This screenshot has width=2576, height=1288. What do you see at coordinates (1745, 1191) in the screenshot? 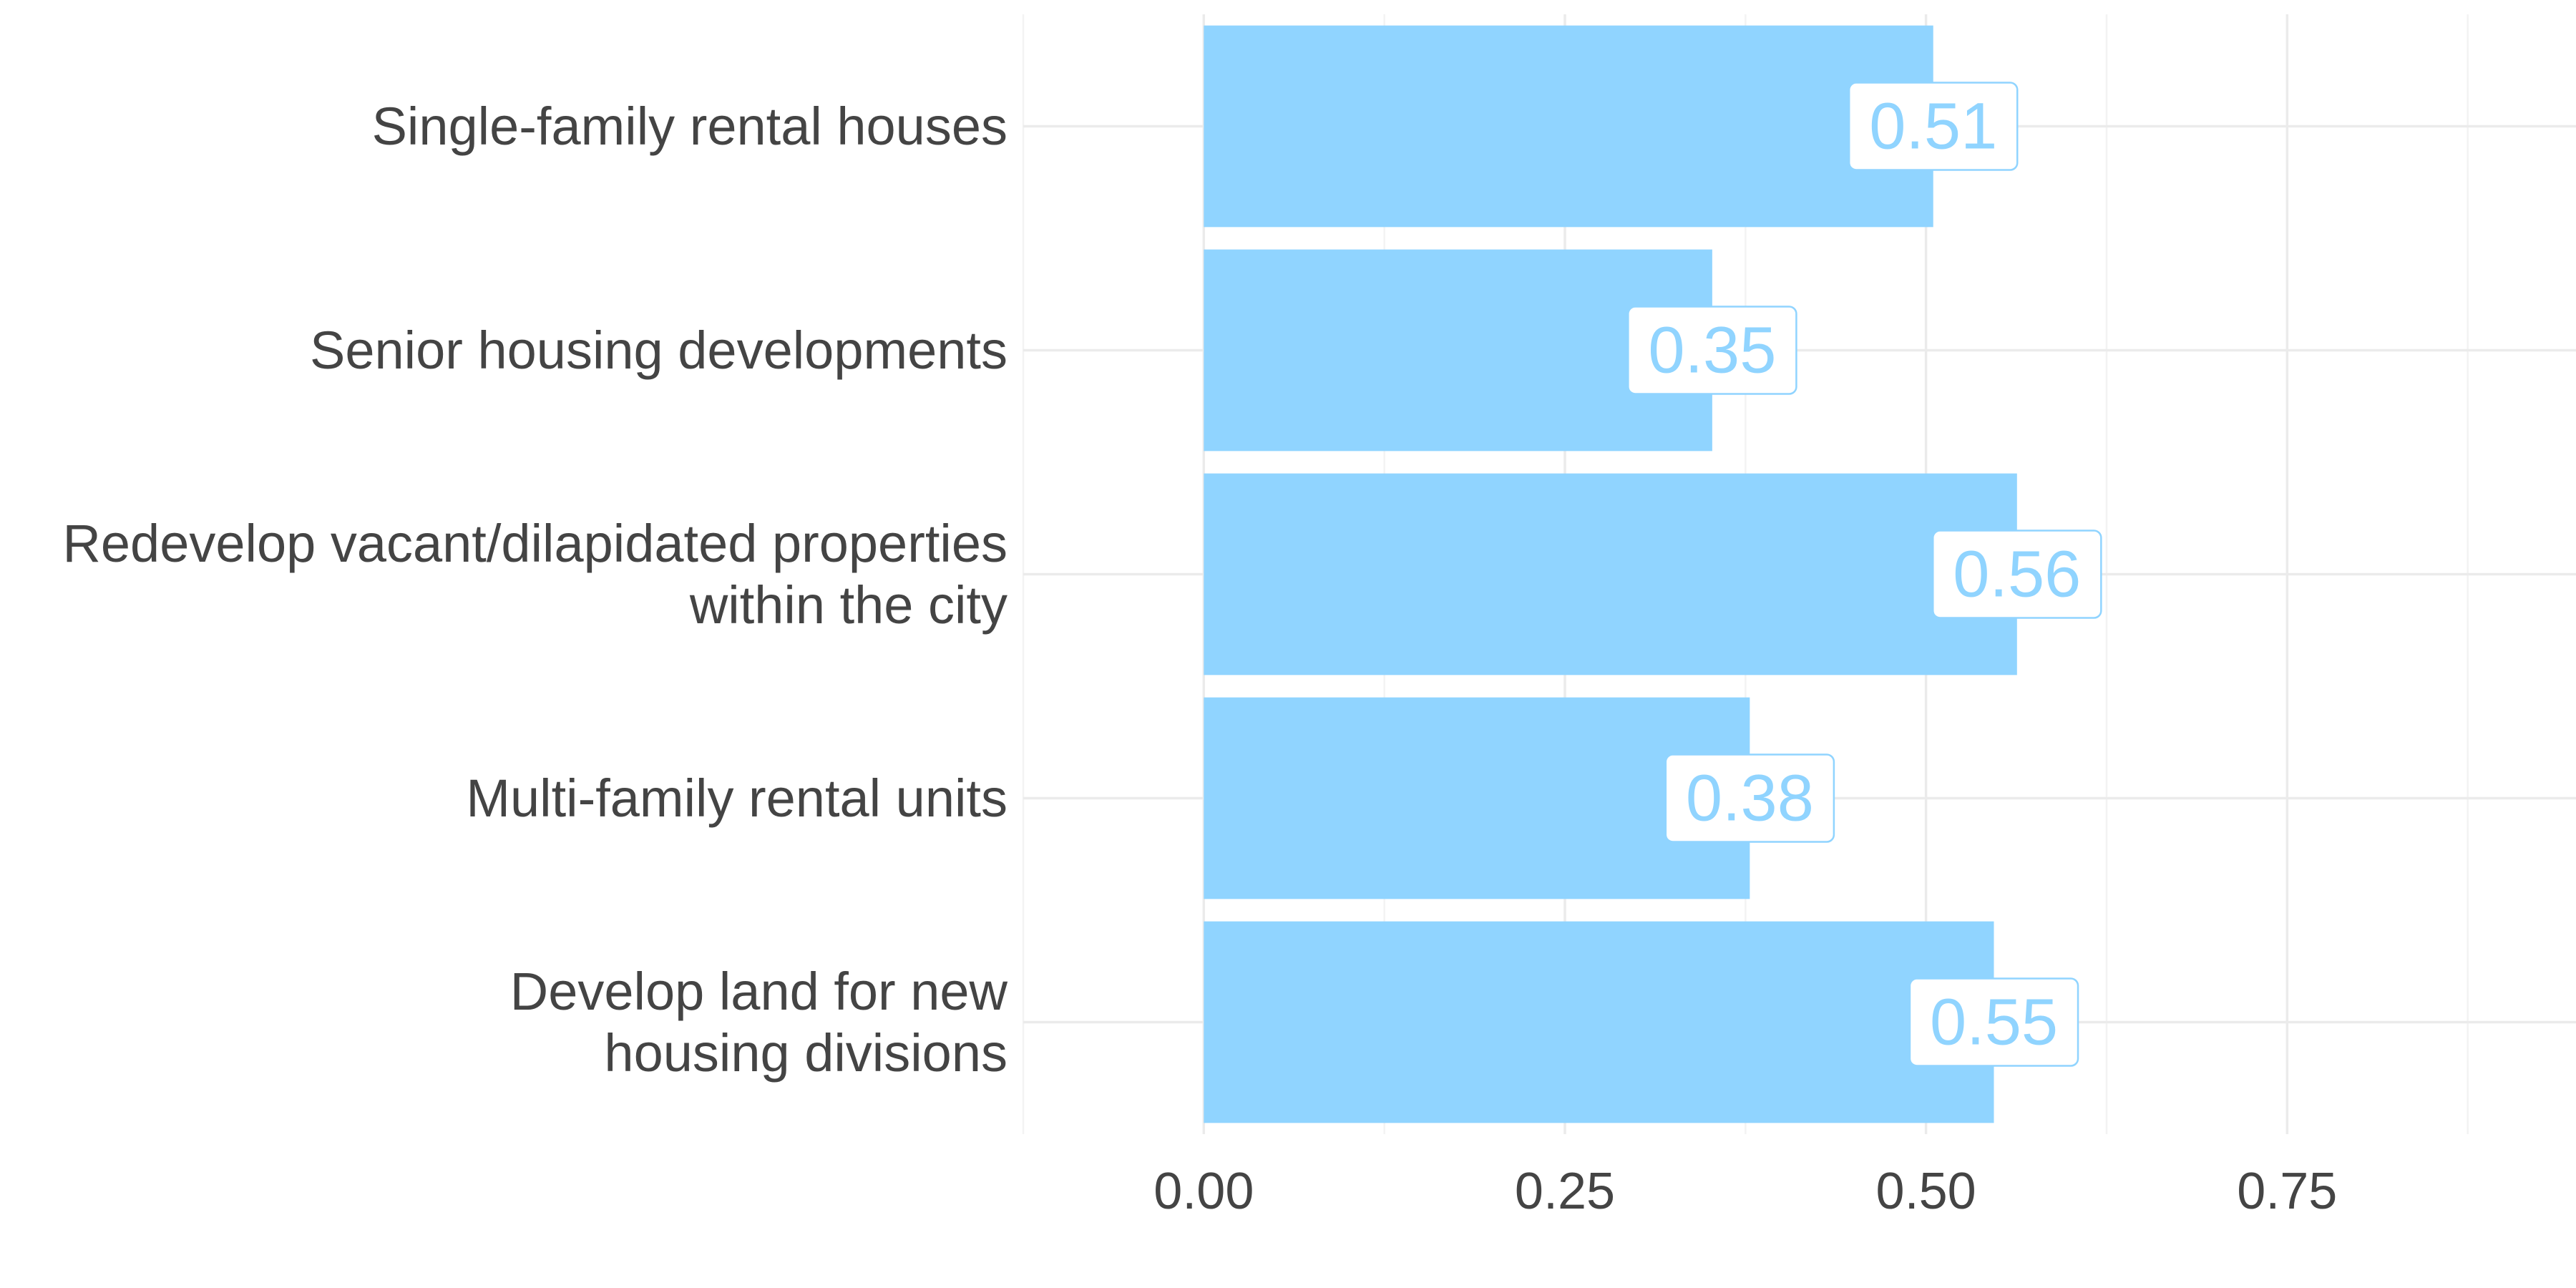
I see `x-axis-tick-labels: 0.00 0.25 0.50 0.75` at bounding box center [1745, 1191].